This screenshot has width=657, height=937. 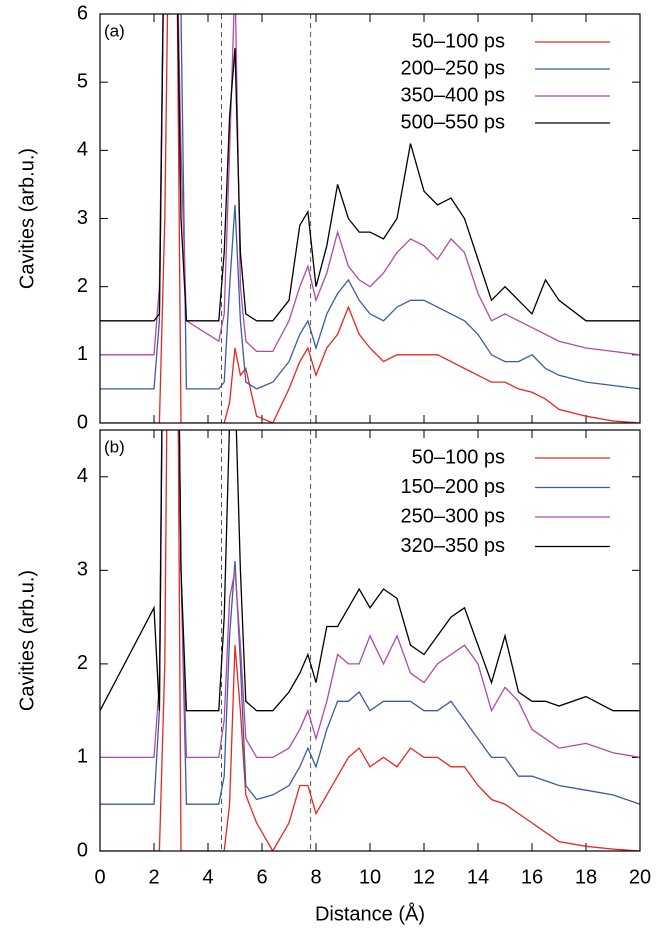 I want to click on legend-label: 150–200 ps, so click(x=452, y=487).